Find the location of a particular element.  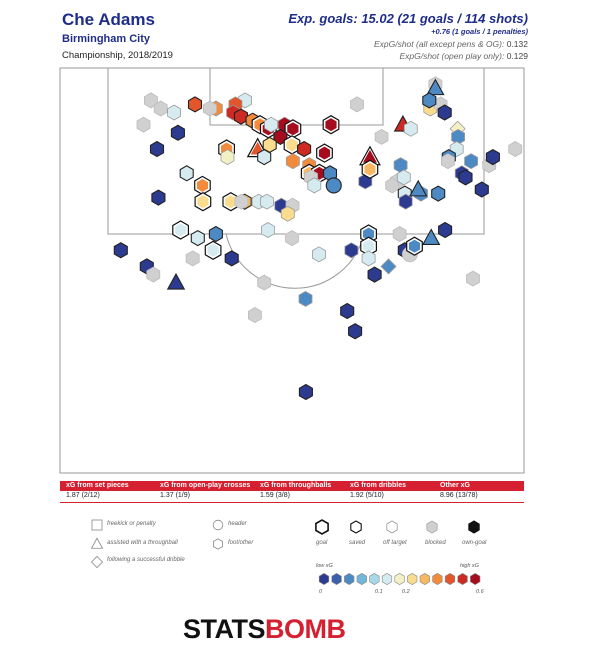

freekick-legend-icon is located at coordinates (97, 525).